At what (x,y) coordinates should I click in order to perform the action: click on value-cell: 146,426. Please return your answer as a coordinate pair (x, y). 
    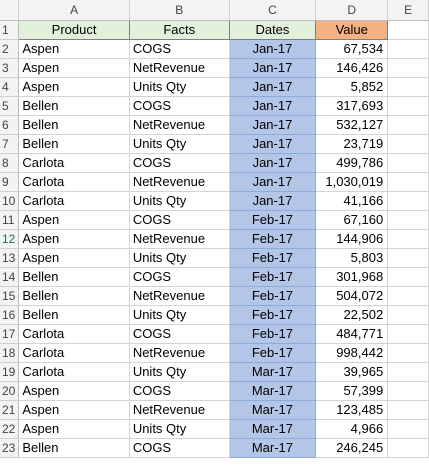
    Looking at the image, I should click on (352, 68).